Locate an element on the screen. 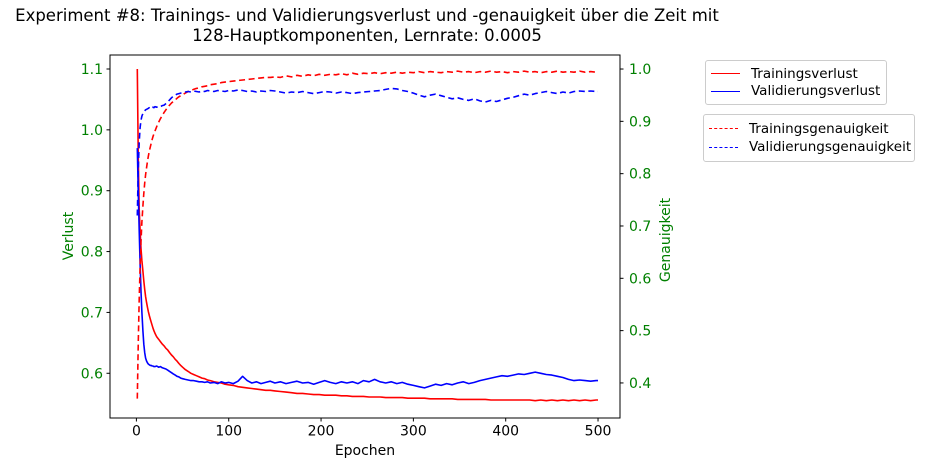  x-tick-label: 200 is located at coordinates (321, 432).